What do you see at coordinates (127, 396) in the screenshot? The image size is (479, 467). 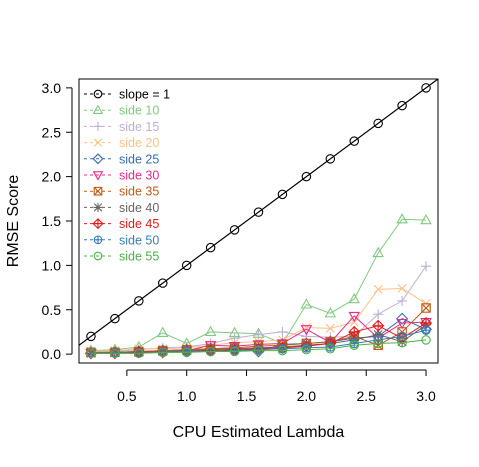 I see `x-tick-label: 0.5` at bounding box center [127, 396].